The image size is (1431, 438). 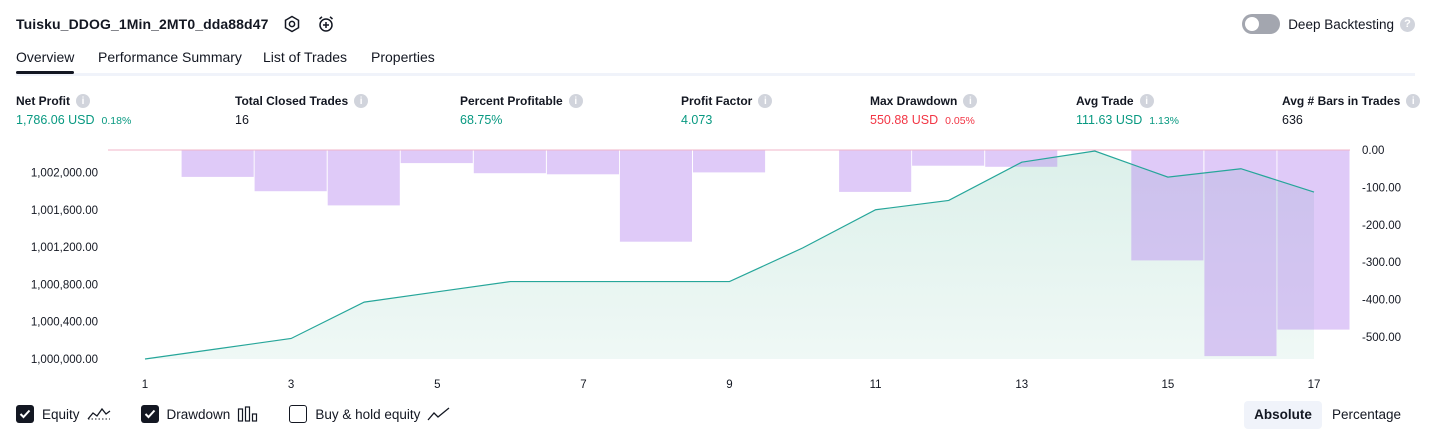 What do you see at coordinates (292, 24) in the screenshot?
I see `settings-gear-icon` at bounding box center [292, 24].